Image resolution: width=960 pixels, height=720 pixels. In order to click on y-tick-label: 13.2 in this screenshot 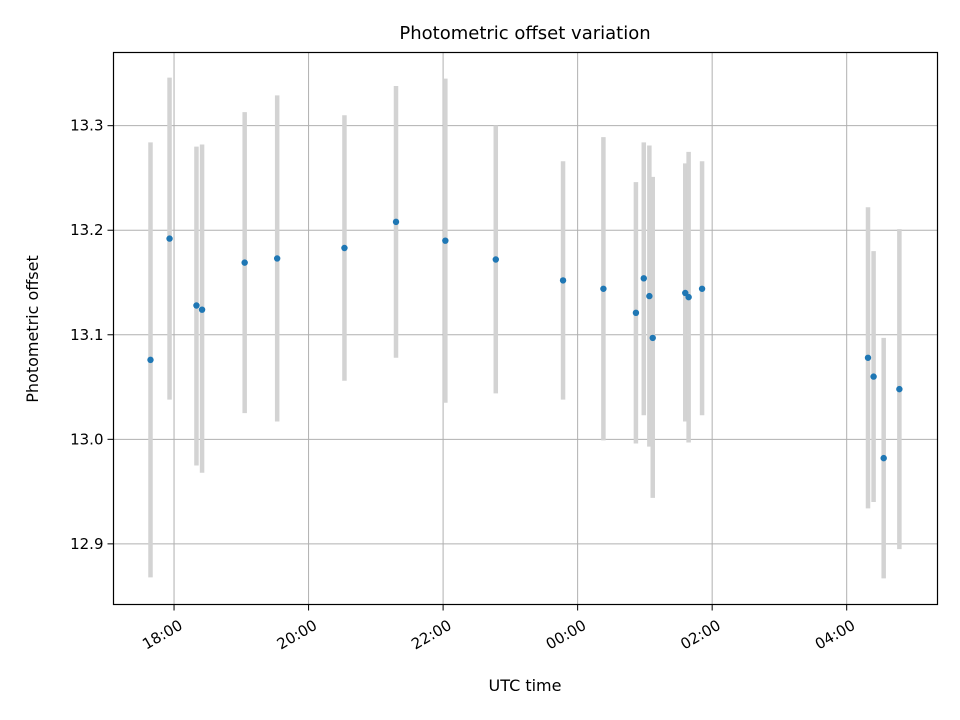, I will do `click(86, 230)`.